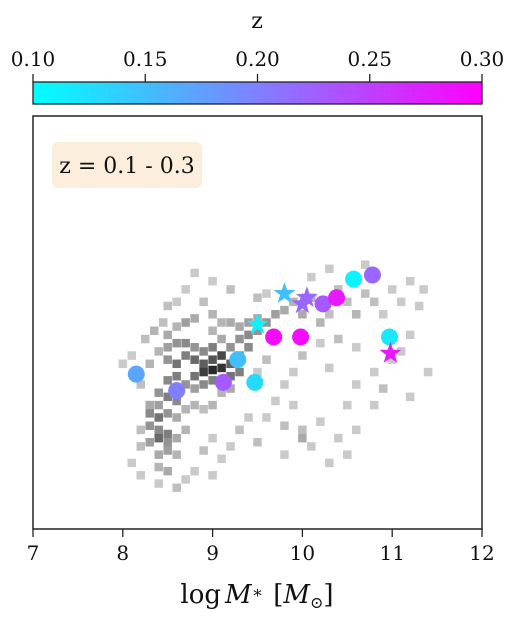 The image size is (515, 622). What do you see at coordinates (126, 166) in the screenshot?
I see `annotation-text: z = 0.1 - 0.3` at bounding box center [126, 166].